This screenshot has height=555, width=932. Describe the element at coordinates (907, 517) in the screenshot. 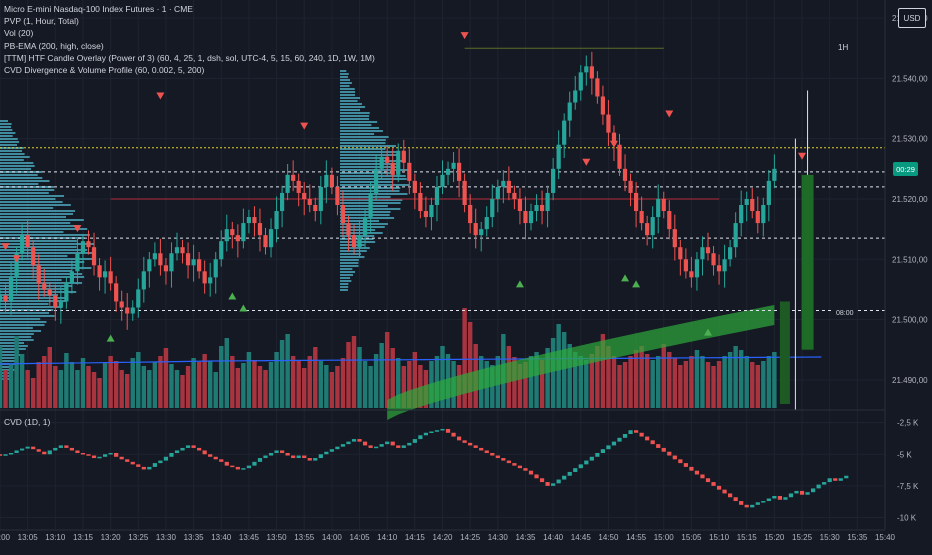

I see `cvd-y-tick-label: -10 K` at that location.